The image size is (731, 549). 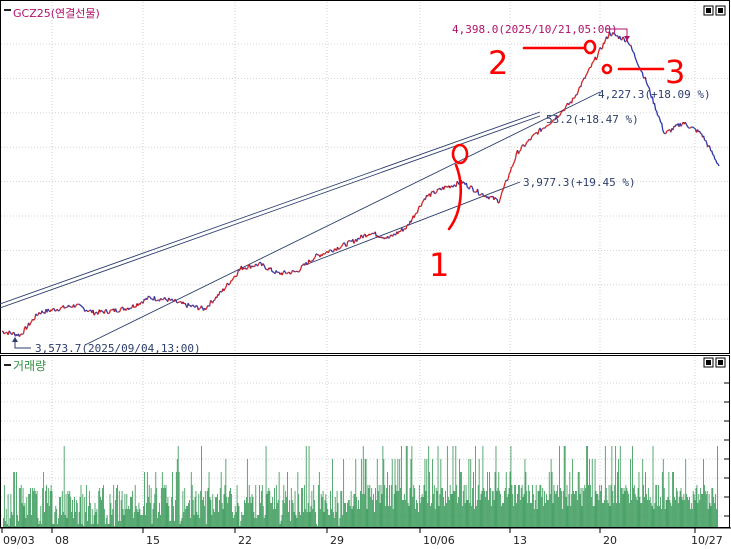 What do you see at coordinates (412, 223) in the screenshot?
I see `channel-mid-line` at bounding box center [412, 223].